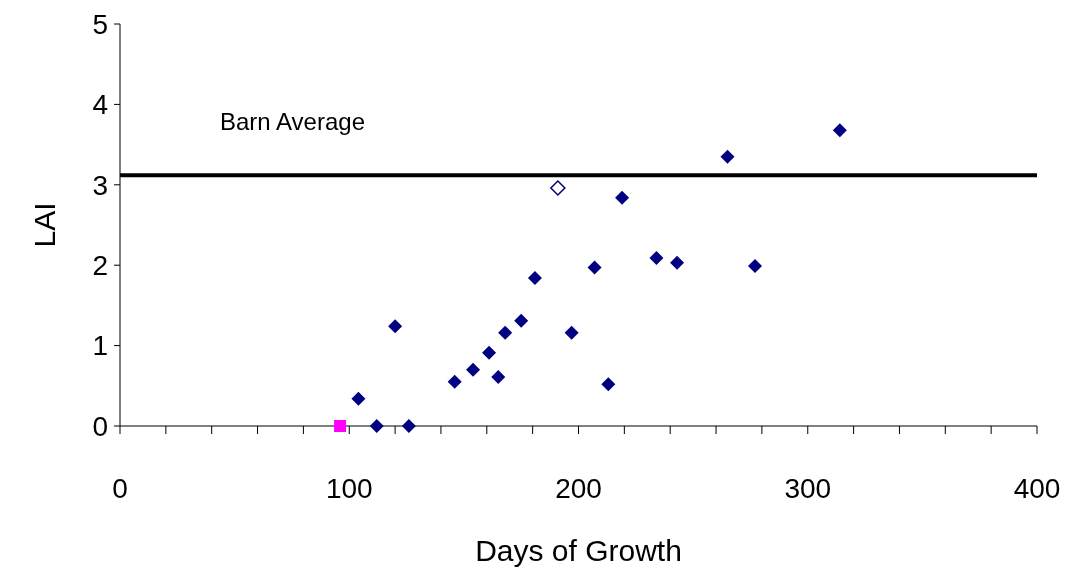  Describe the element at coordinates (578, 550) in the screenshot. I see `x-axis-title: Days of Growth` at that location.